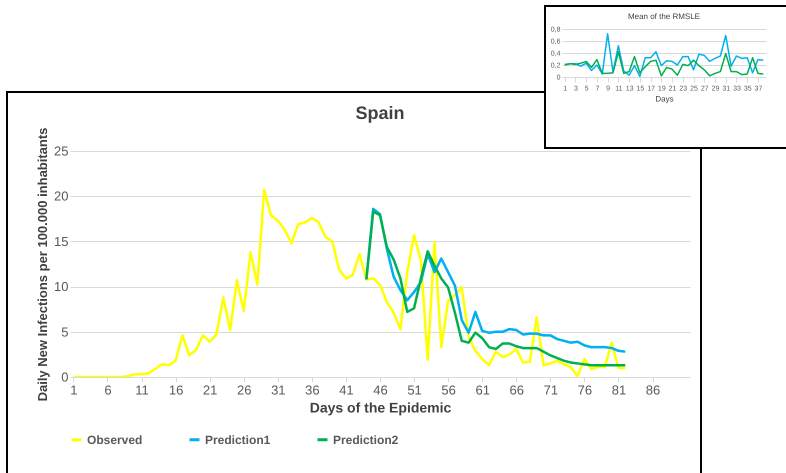 This screenshot has width=786, height=473. I want to click on x-tick-label: 56, so click(448, 390).